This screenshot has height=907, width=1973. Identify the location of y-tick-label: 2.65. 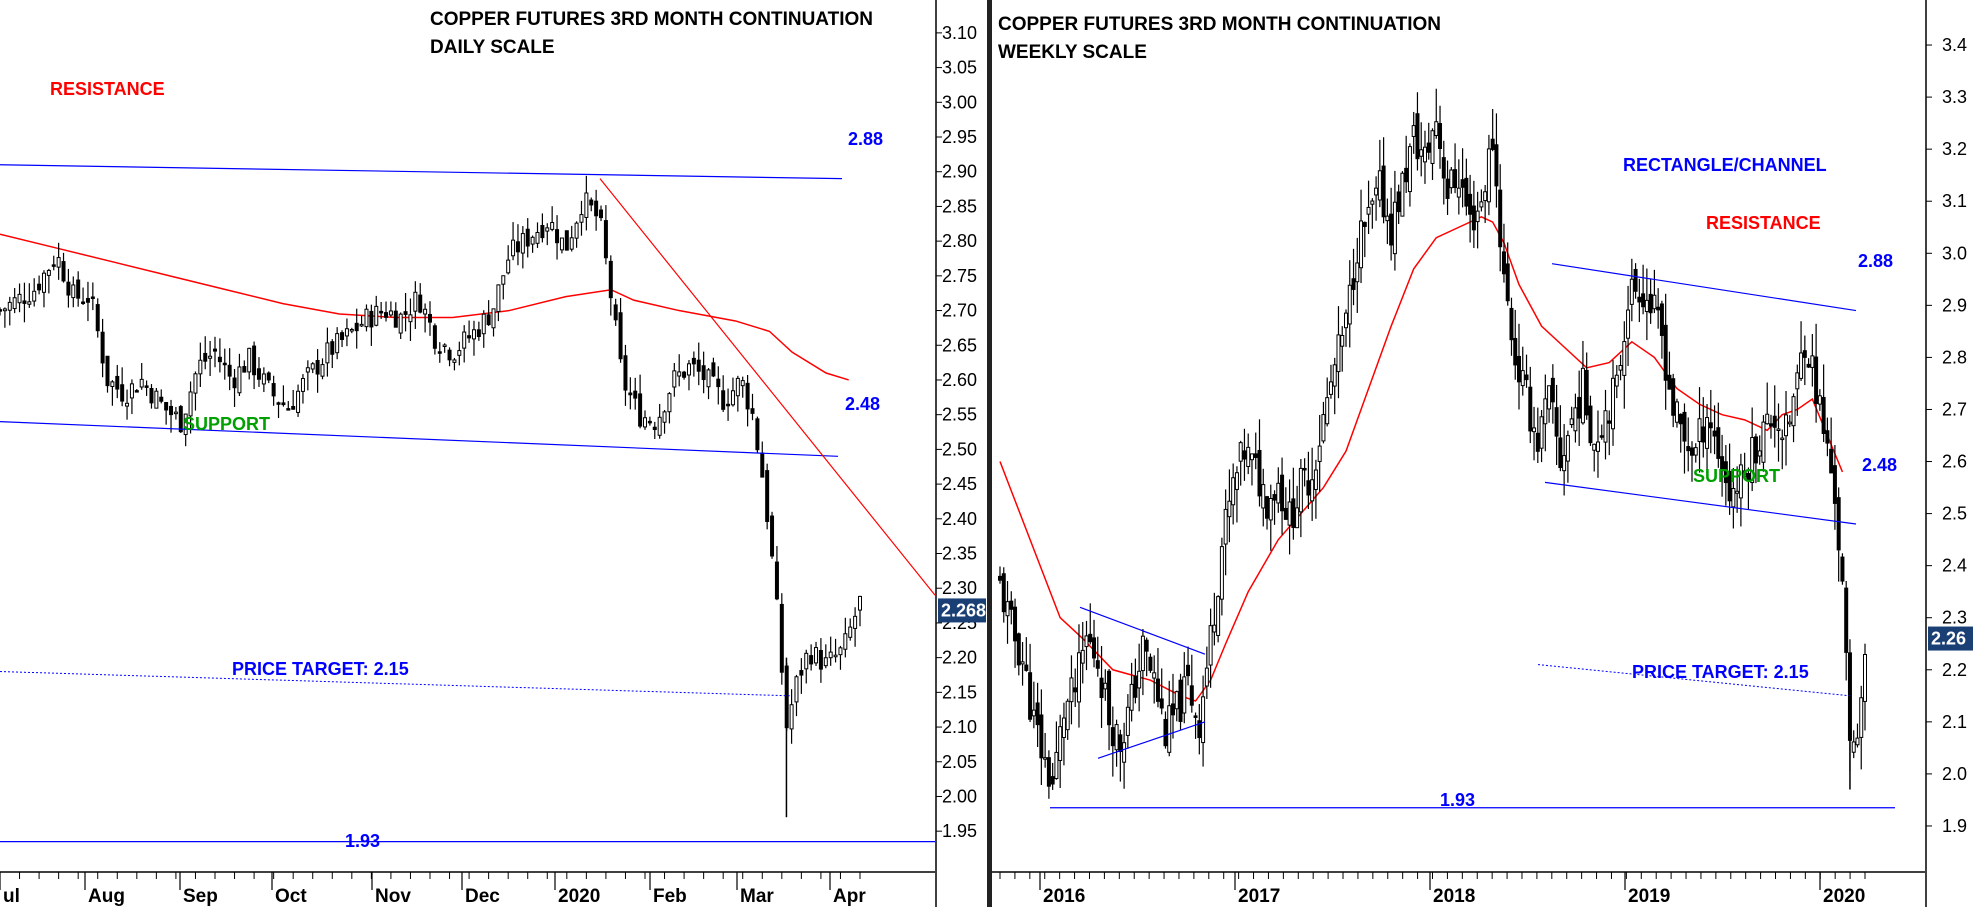
(959, 345).